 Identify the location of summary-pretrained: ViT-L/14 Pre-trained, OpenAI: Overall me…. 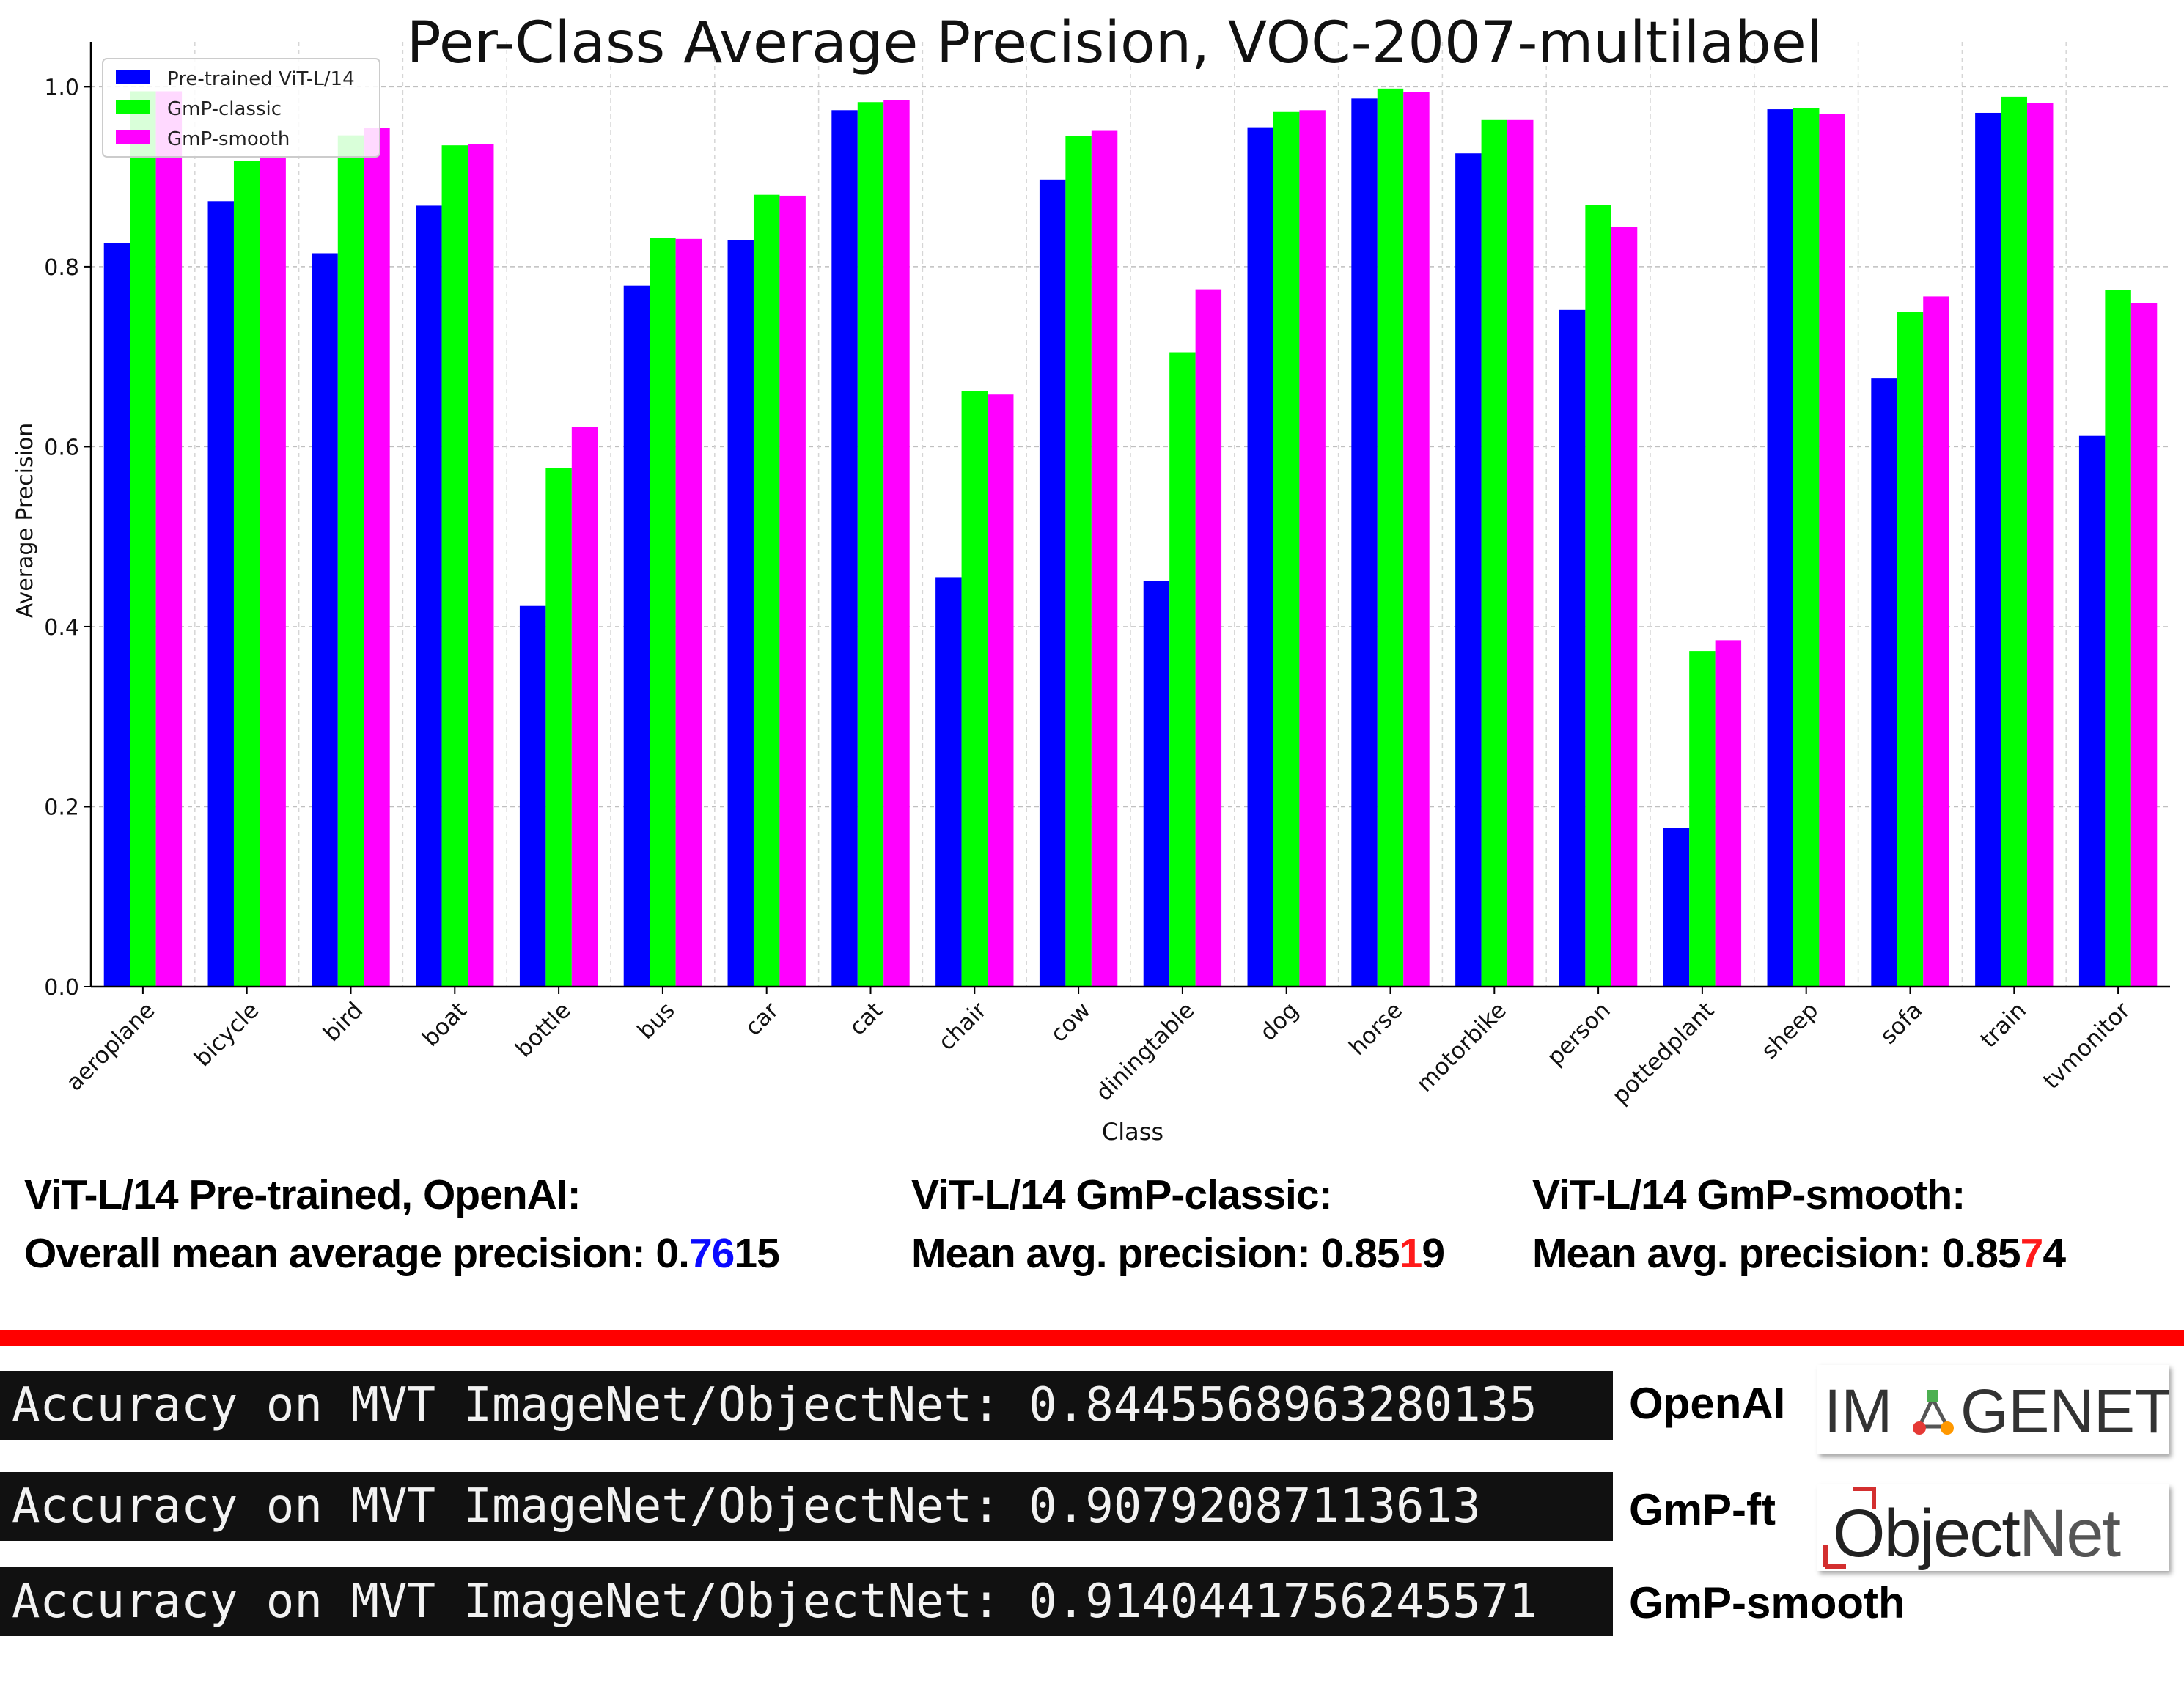
(402, 1224).